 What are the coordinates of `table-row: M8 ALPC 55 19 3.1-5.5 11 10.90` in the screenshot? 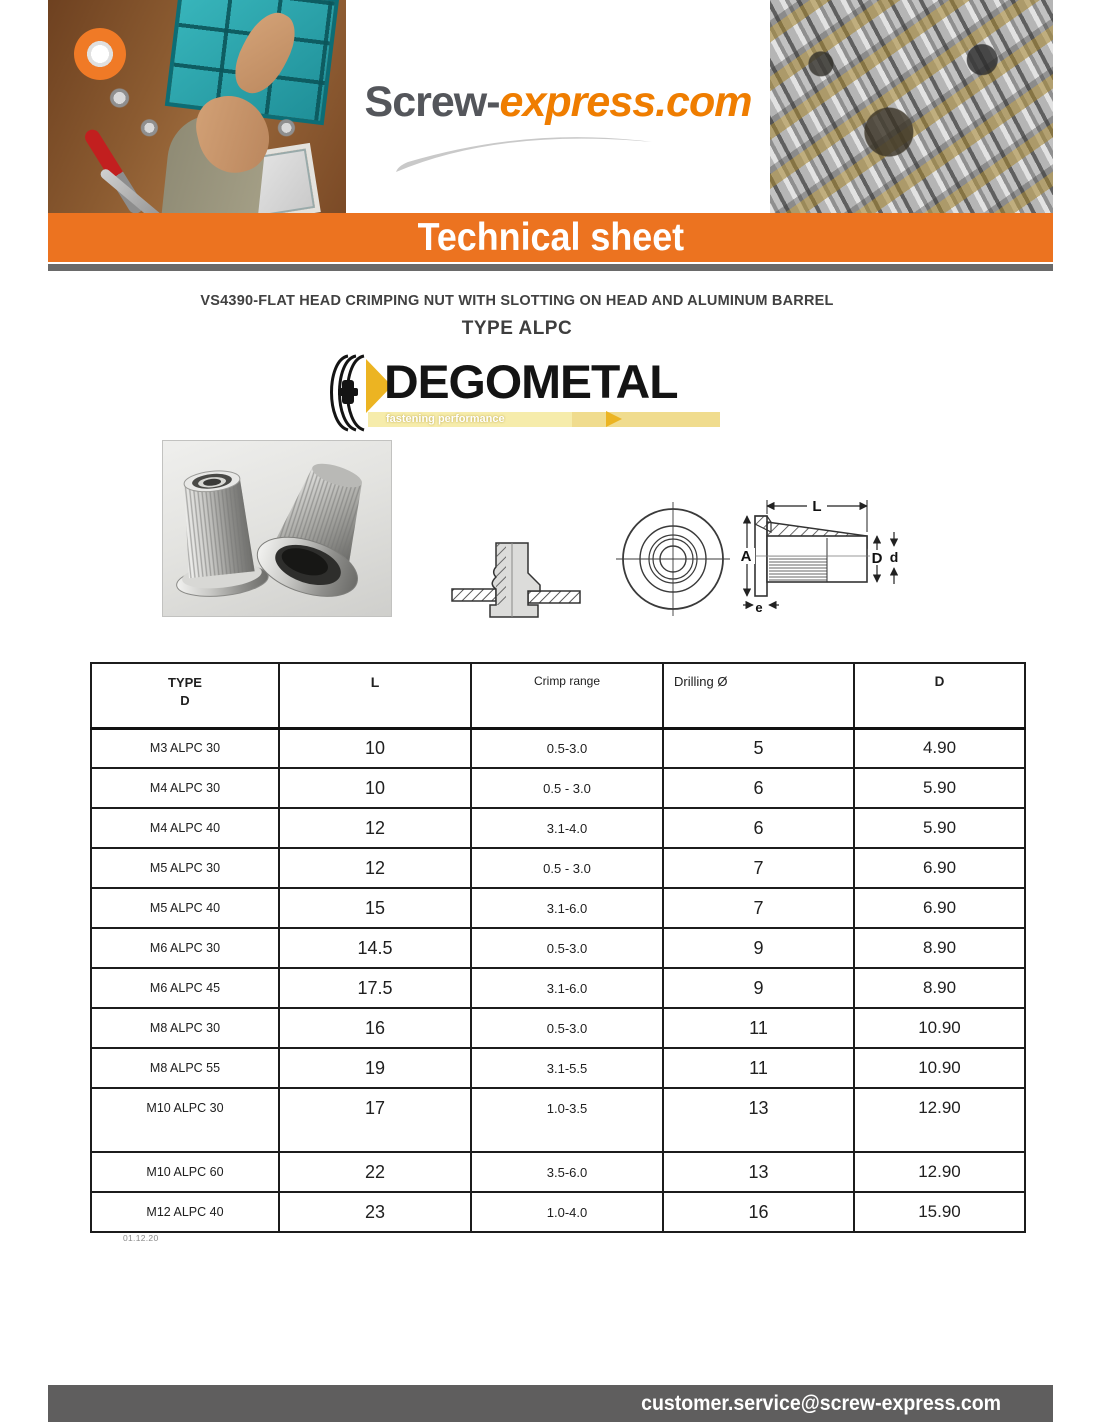 It's located at (558, 1068).